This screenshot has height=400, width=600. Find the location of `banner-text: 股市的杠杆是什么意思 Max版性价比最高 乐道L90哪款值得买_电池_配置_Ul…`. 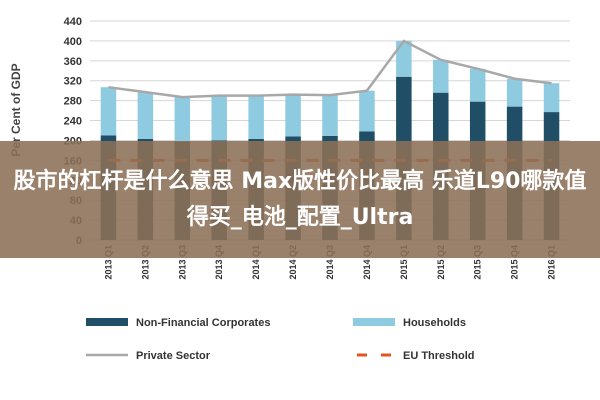

banner-text: 股市的杠杆是什么意思 Max版性价比最高 乐道L90哪款值得买_电池_配置_Ul… is located at coordinates (300, 199).